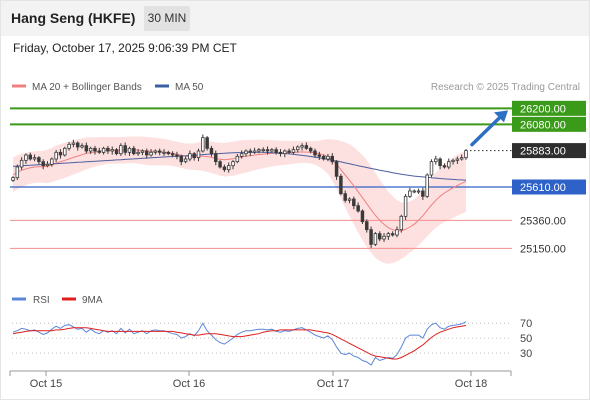 The width and height of the screenshot is (590, 400). What do you see at coordinates (167, 18) in the screenshot?
I see `timeframe-button: 30 MIN` at bounding box center [167, 18].